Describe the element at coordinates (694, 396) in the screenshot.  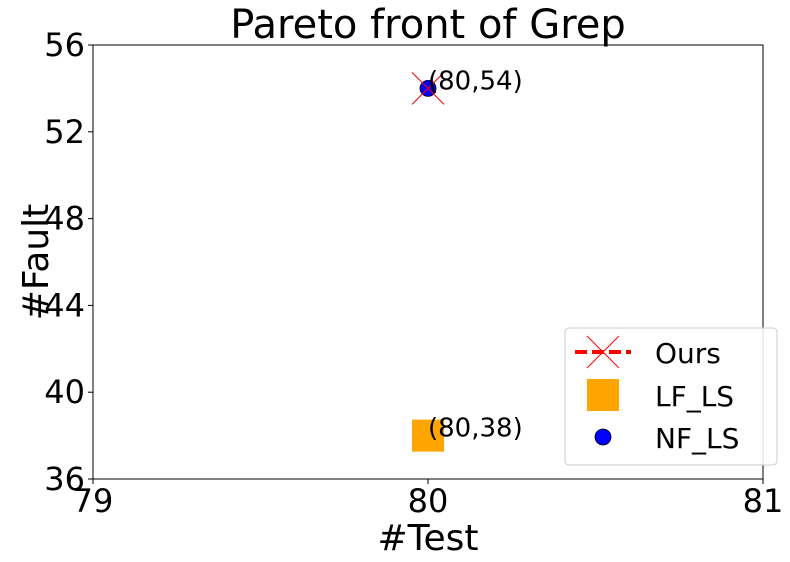
I see `legend-label-lf-ls: LF_LS` at that location.